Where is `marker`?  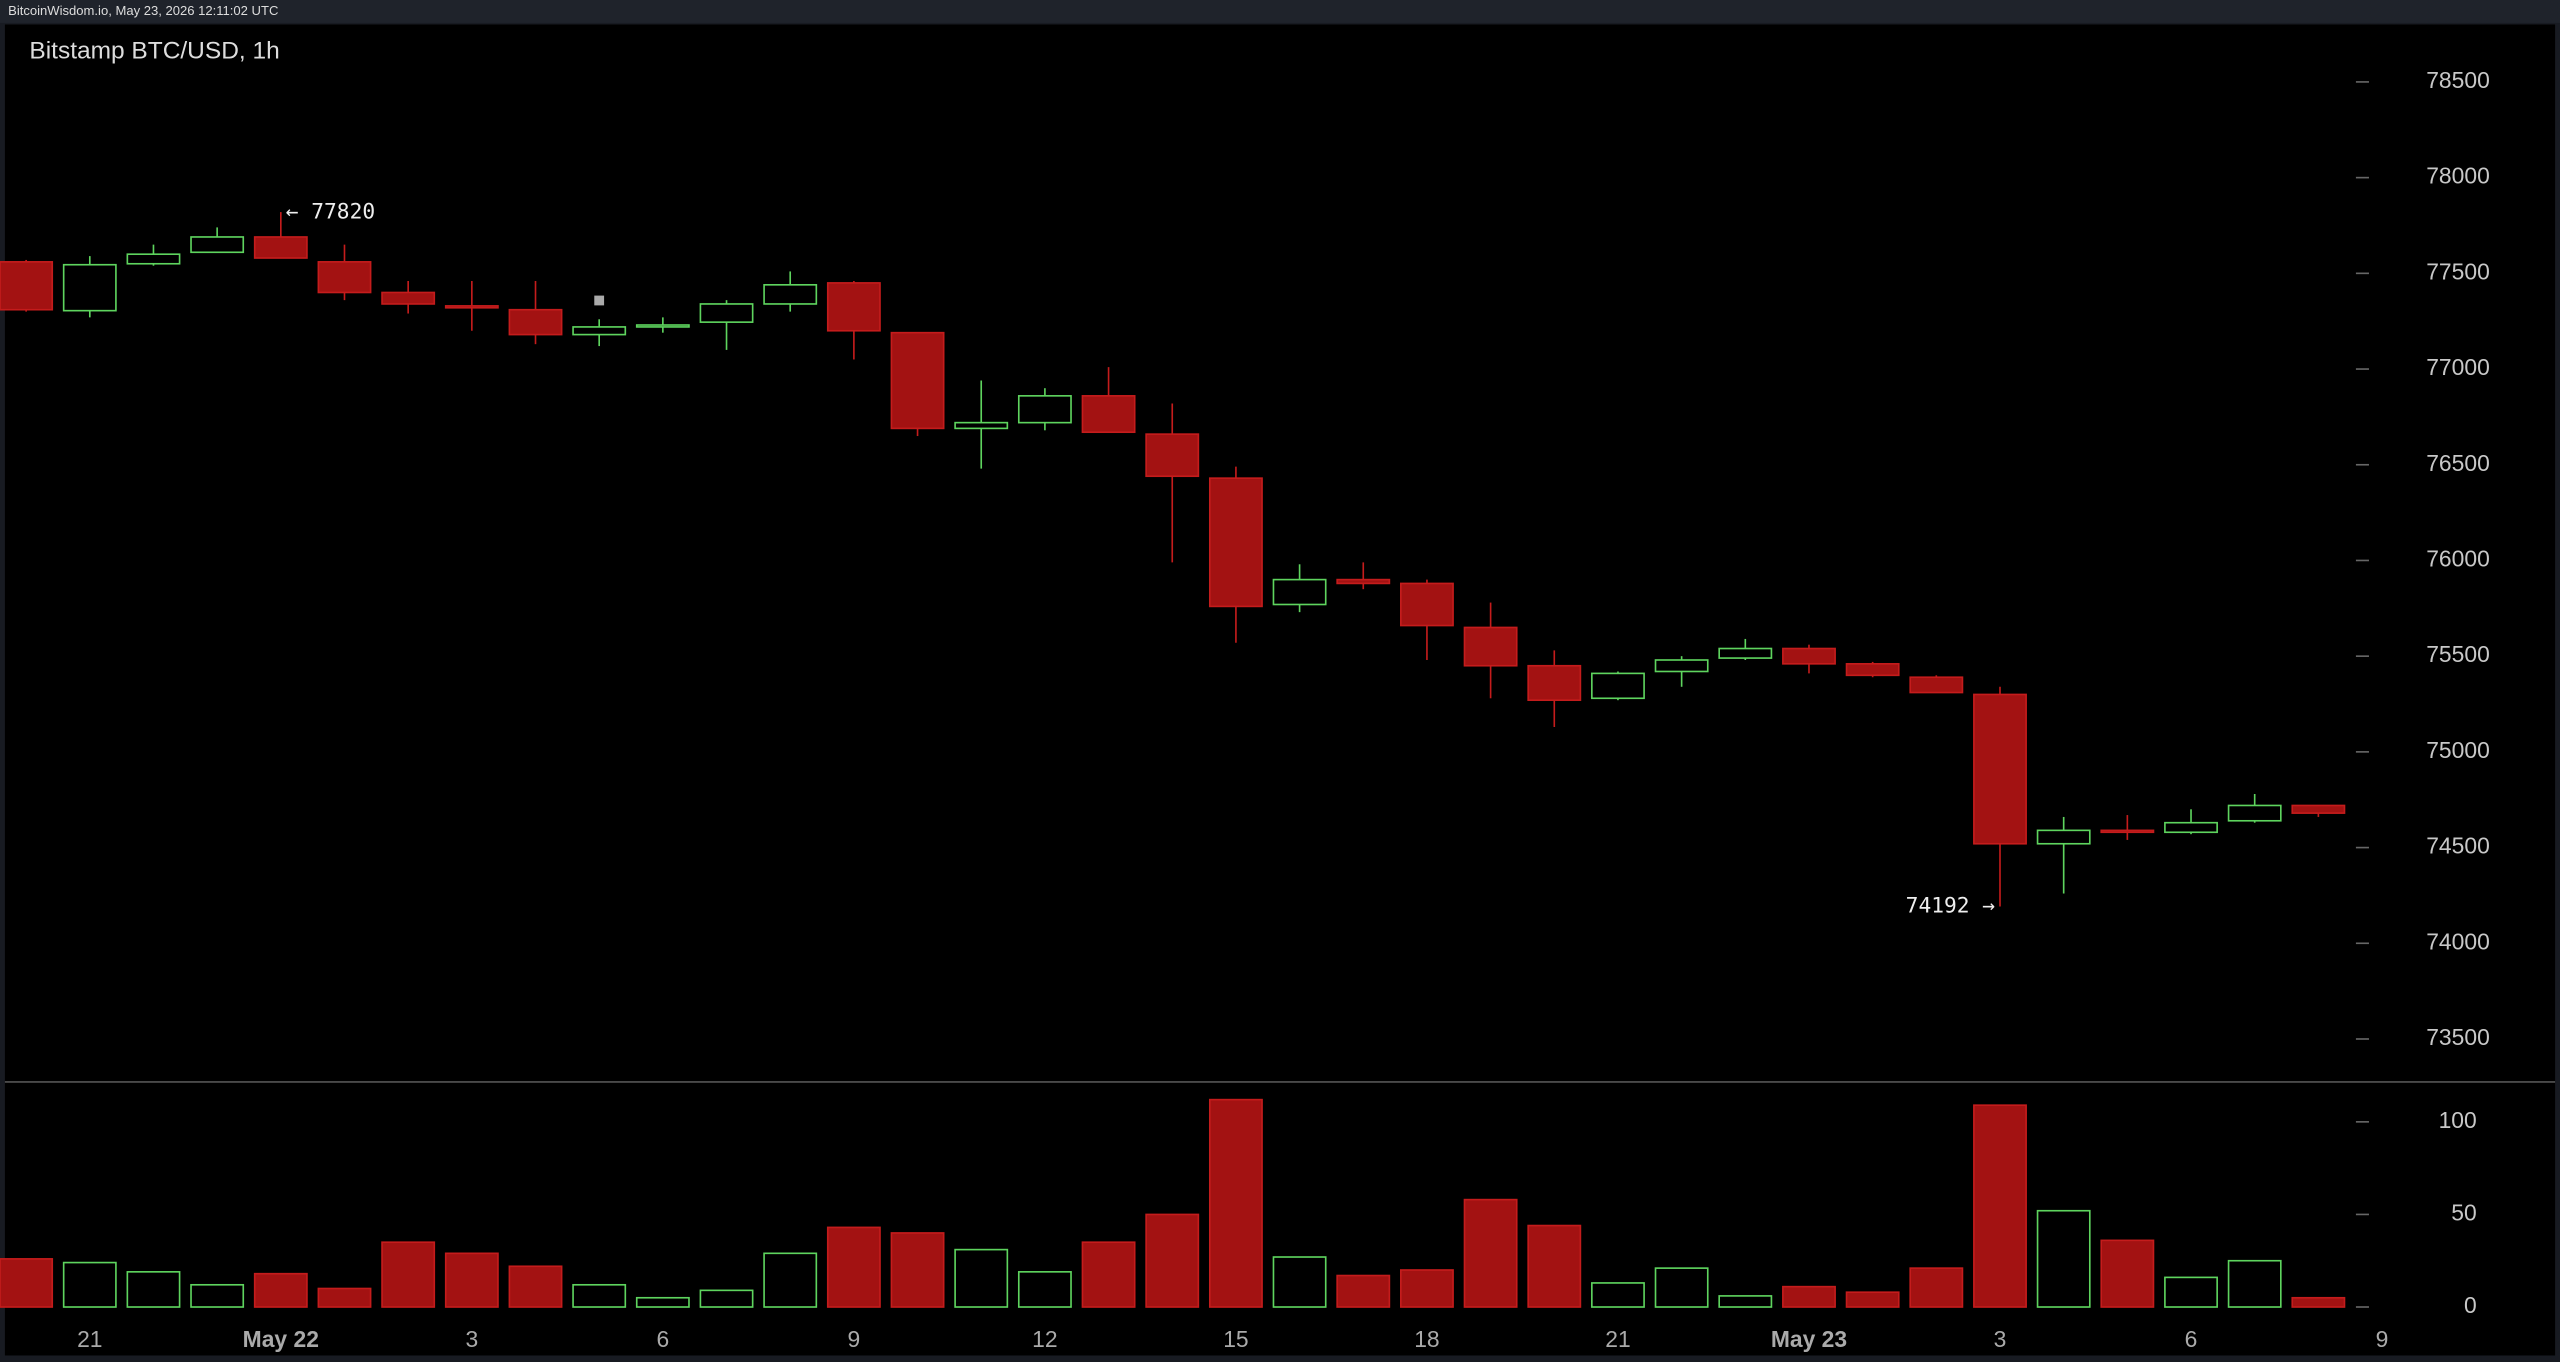 marker is located at coordinates (599, 300).